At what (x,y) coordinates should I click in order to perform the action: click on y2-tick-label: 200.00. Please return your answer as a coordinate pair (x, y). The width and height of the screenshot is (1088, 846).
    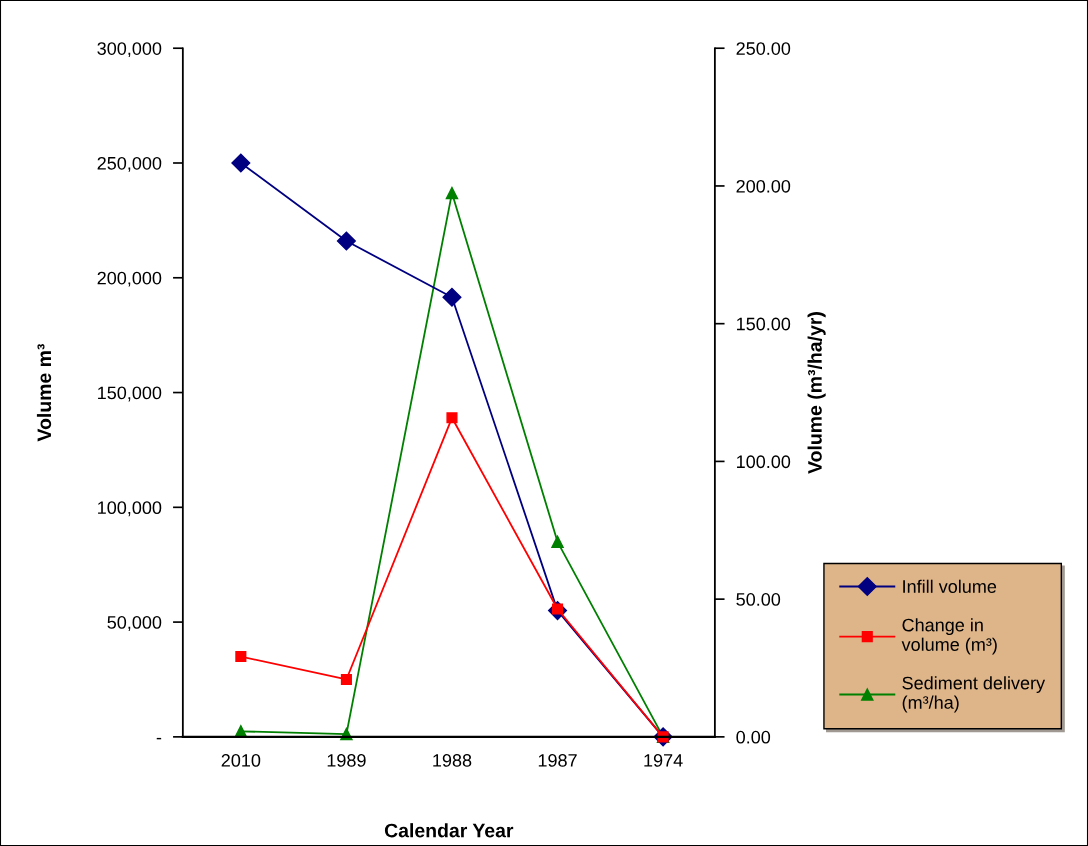
    Looking at the image, I should click on (763, 186).